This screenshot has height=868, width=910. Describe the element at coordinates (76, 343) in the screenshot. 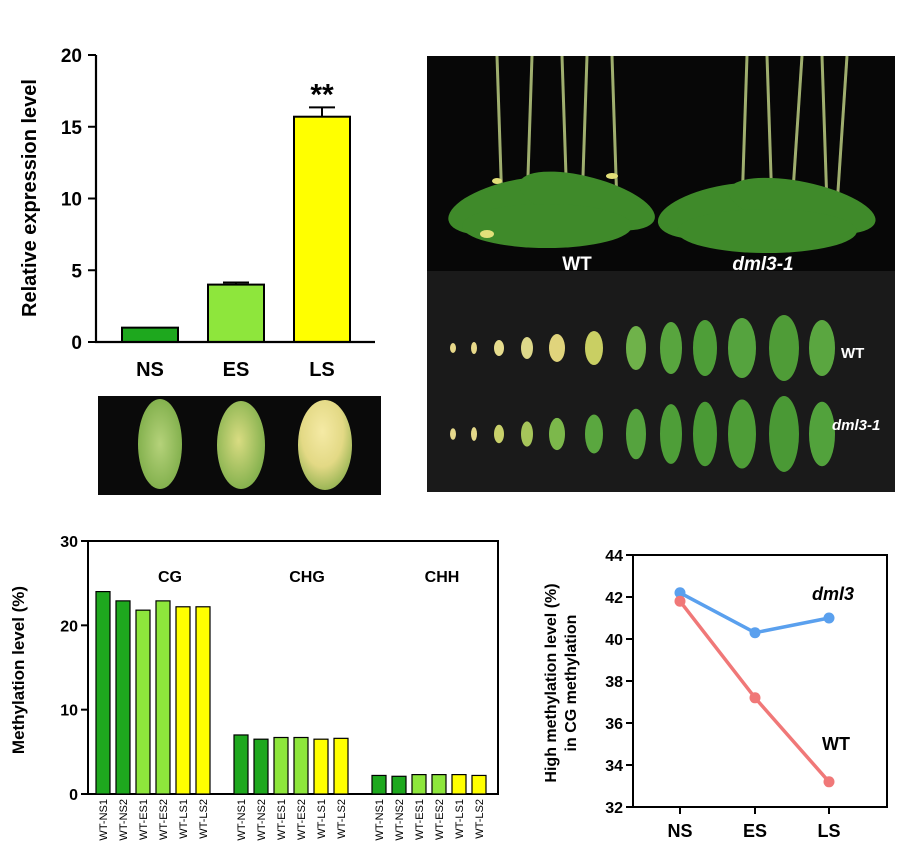

I see `expression-y-tick-label: 0` at that location.